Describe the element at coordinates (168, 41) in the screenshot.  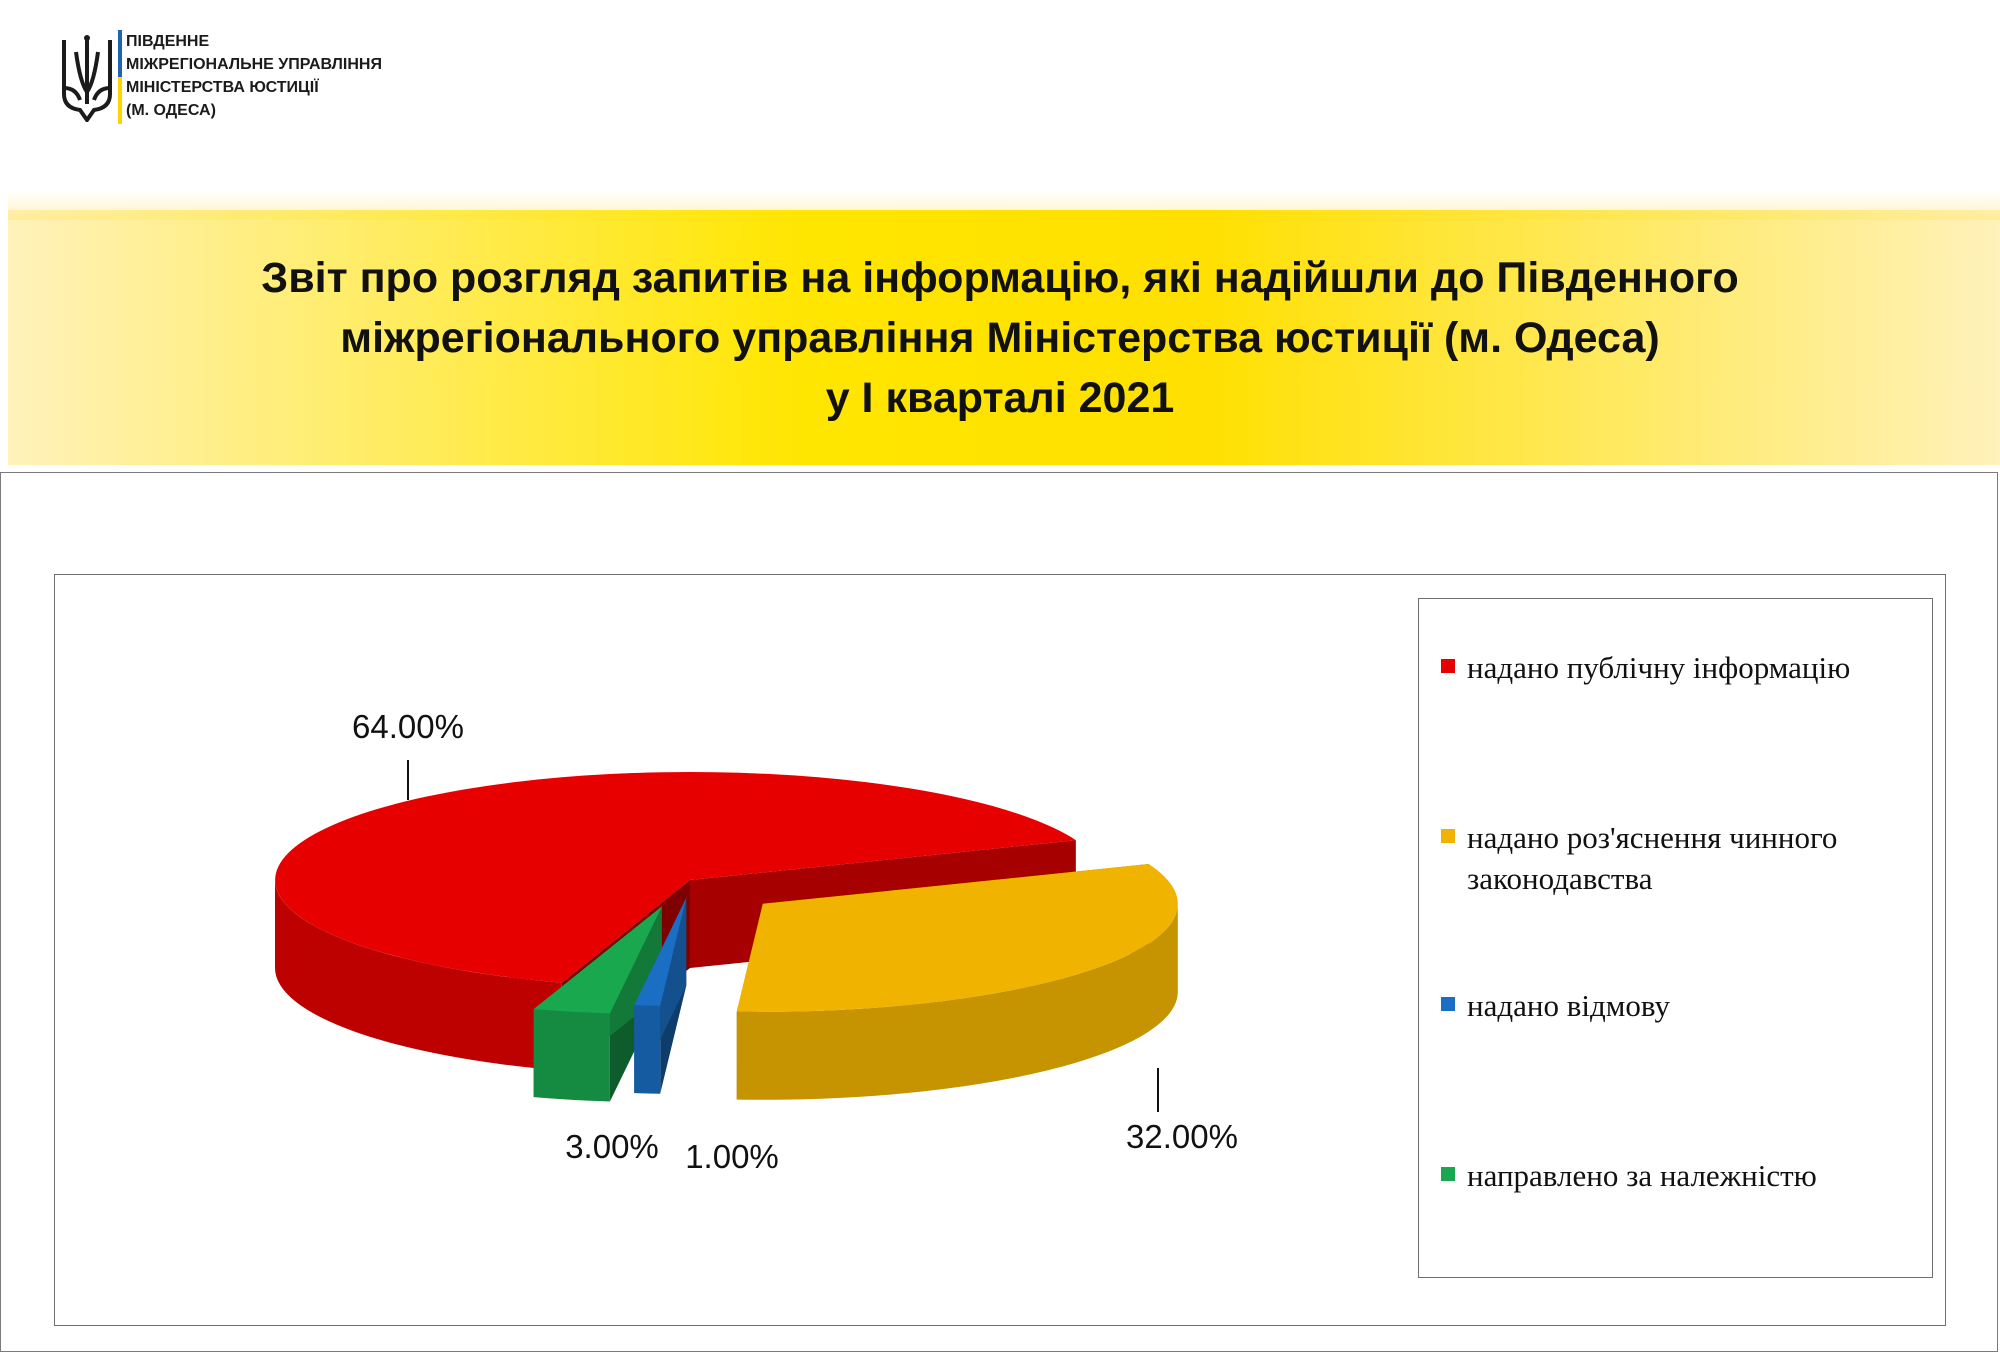
I see `org-line: ПІВДЕННЕ` at that location.